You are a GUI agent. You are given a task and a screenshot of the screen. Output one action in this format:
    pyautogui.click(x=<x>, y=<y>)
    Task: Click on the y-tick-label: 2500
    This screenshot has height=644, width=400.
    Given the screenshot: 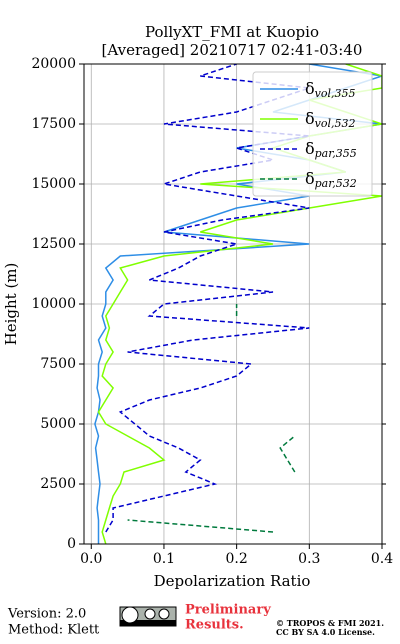 What is the action you would take?
    pyautogui.click(x=58, y=484)
    